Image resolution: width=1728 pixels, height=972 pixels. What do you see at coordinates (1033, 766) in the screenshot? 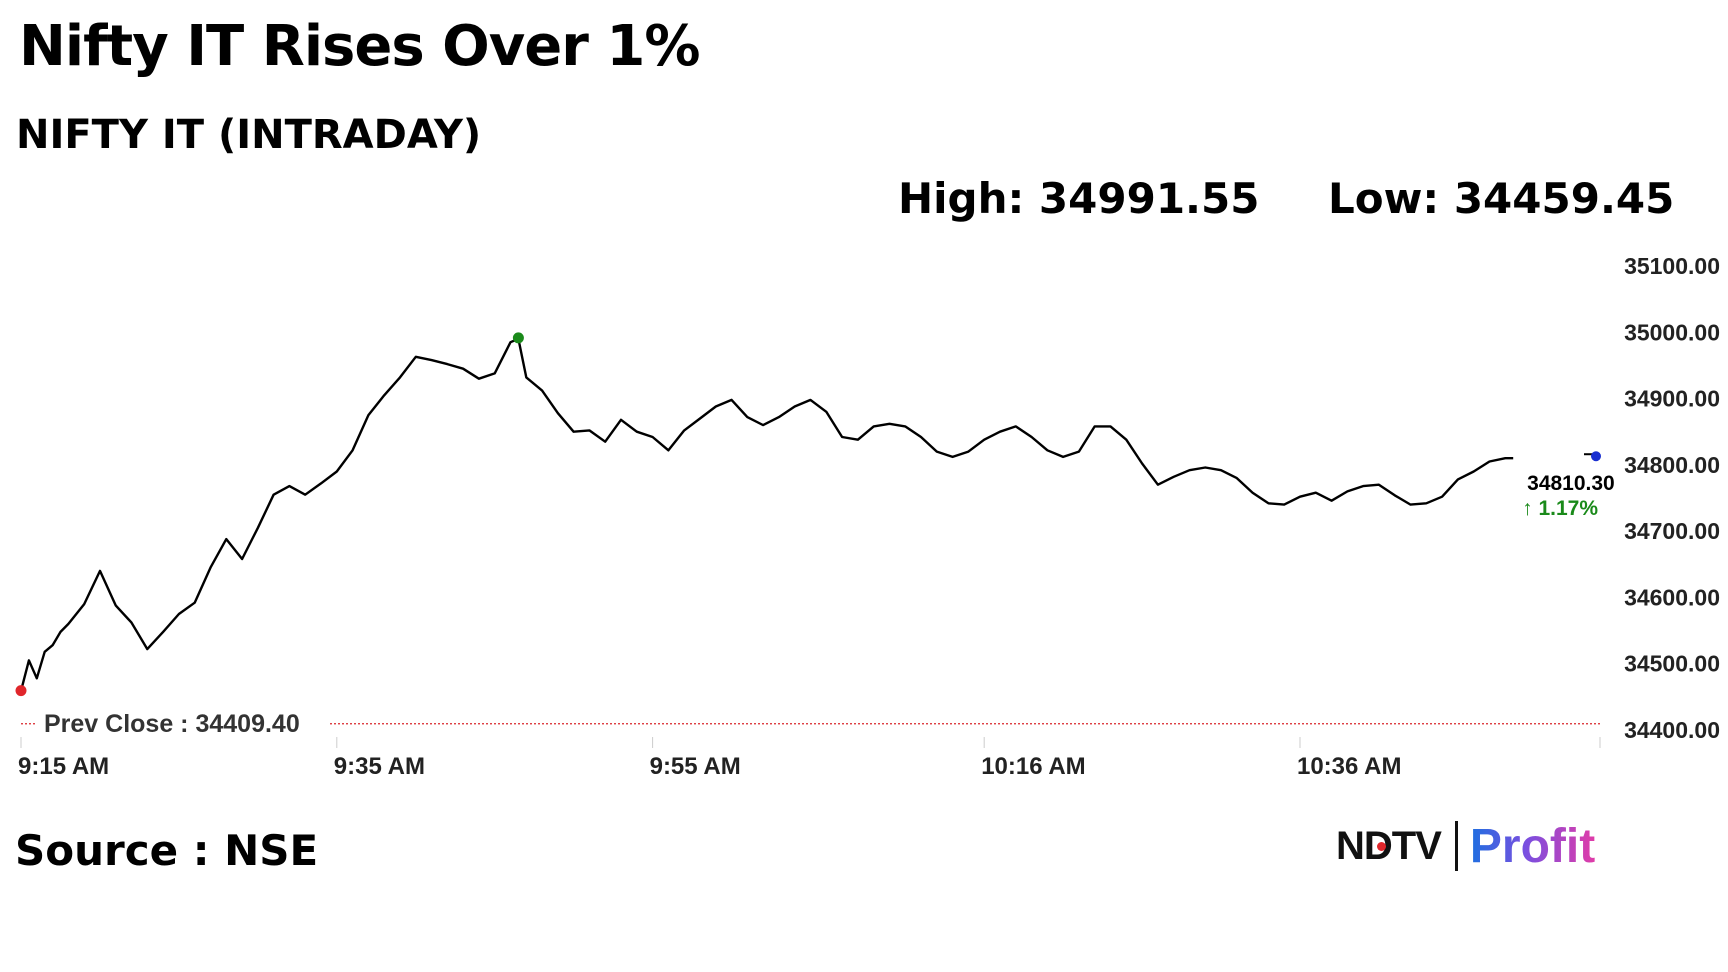
I see `x-tick-label: 10:16 AM` at bounding box center [1033, 766].